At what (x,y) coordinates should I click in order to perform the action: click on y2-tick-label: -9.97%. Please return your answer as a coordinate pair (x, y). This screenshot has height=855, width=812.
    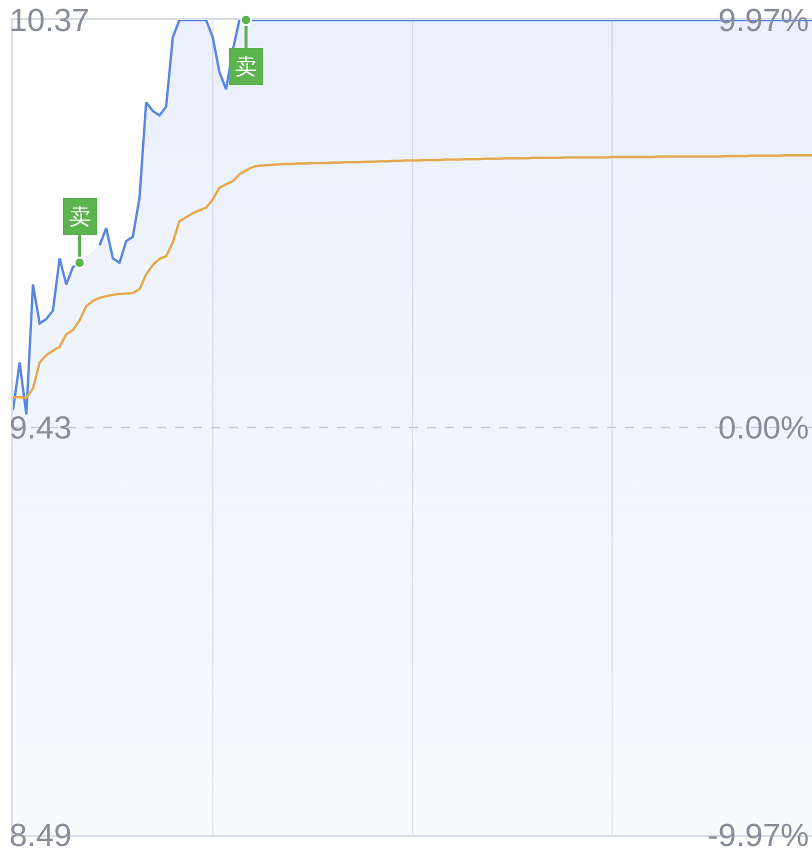
    Looking at the image, I should click on (758, 835).